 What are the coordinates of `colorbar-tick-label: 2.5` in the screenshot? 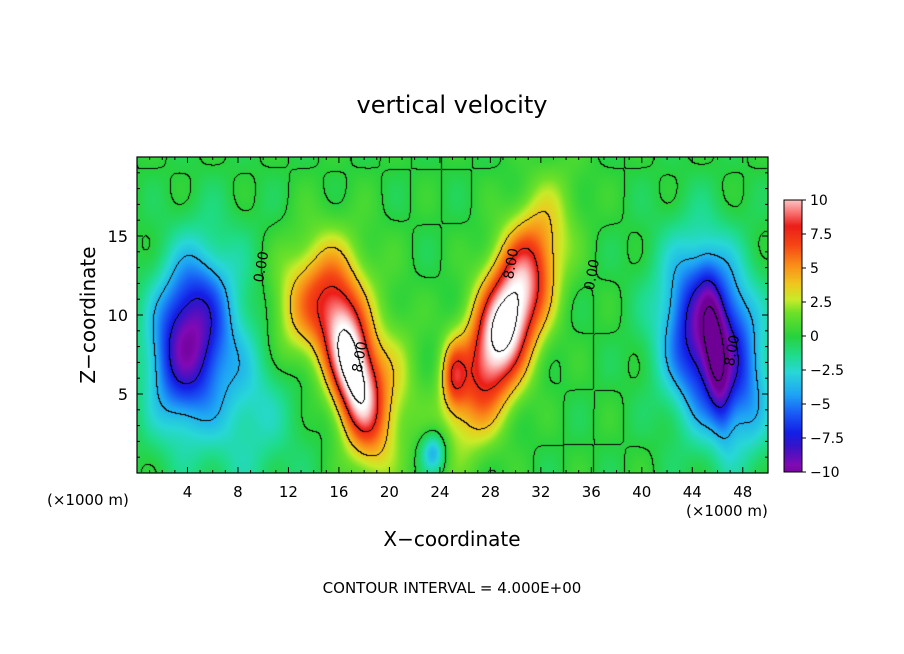 It's located at (821, 303).